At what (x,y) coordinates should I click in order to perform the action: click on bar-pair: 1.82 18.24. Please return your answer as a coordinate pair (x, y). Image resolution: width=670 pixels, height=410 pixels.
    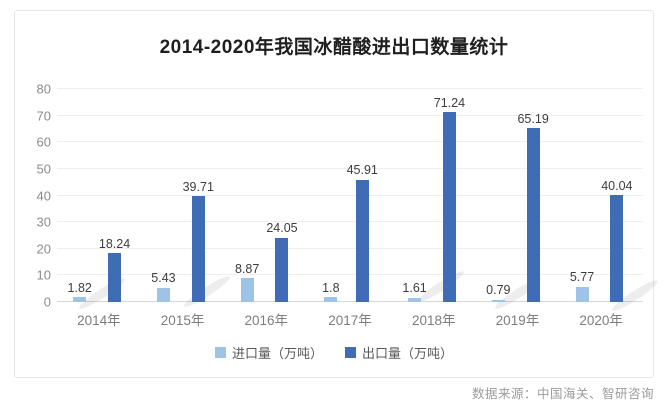
    Looking at the image, I should click on (99, 195).